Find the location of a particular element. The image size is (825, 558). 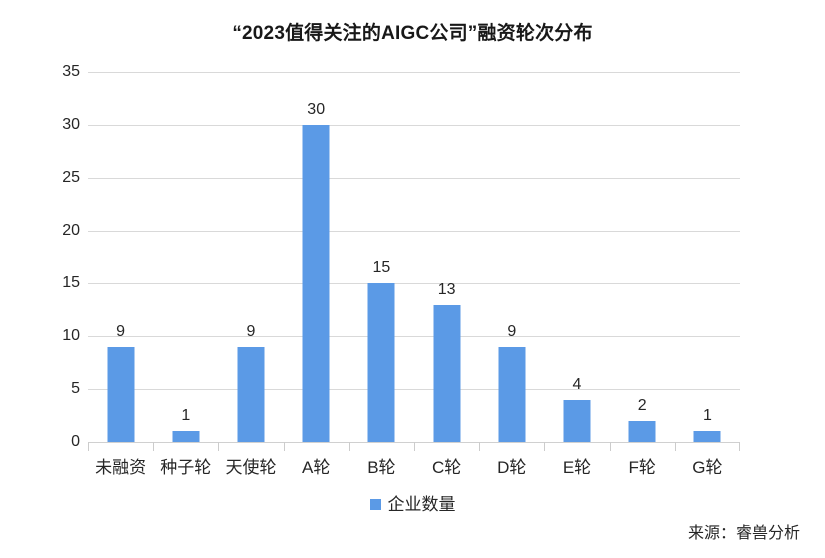

chart-legend: 企业数量 is located at coordinates (412, 504).